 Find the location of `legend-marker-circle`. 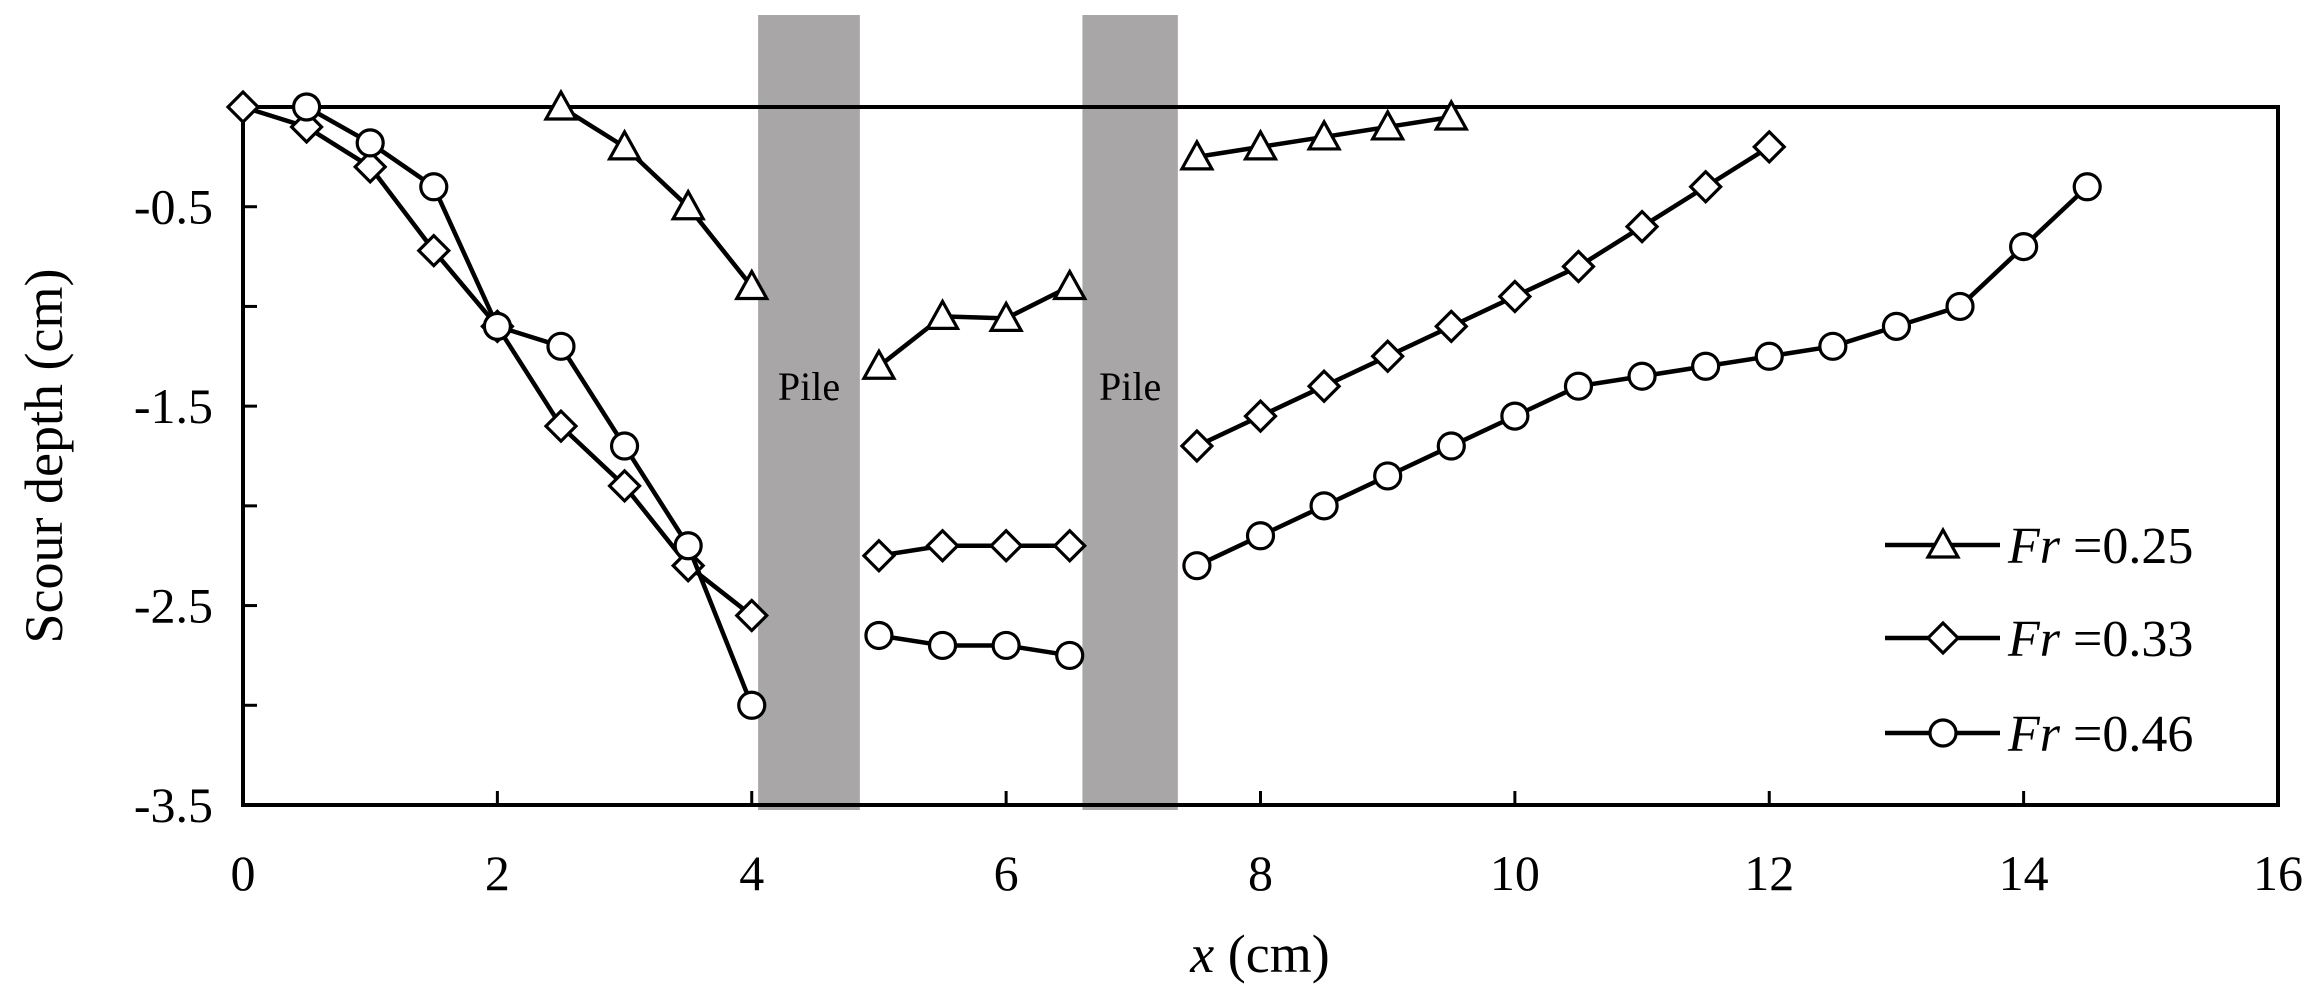

legend-marker-circle is located at coordinates (1943, 733).